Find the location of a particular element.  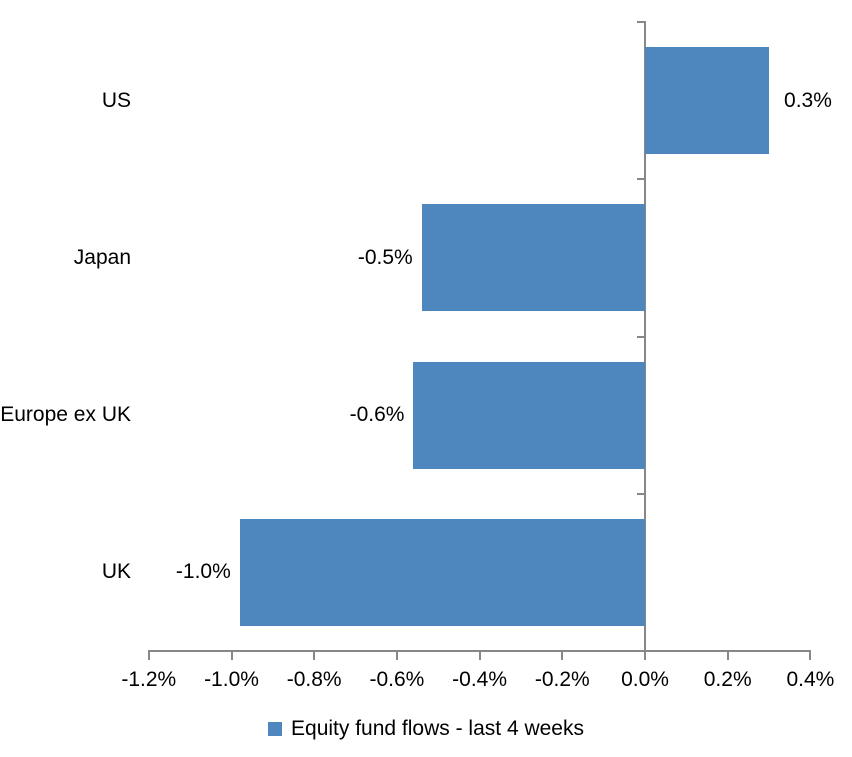

bar-data-label: -0.5% is located at coordinates (385, 257).